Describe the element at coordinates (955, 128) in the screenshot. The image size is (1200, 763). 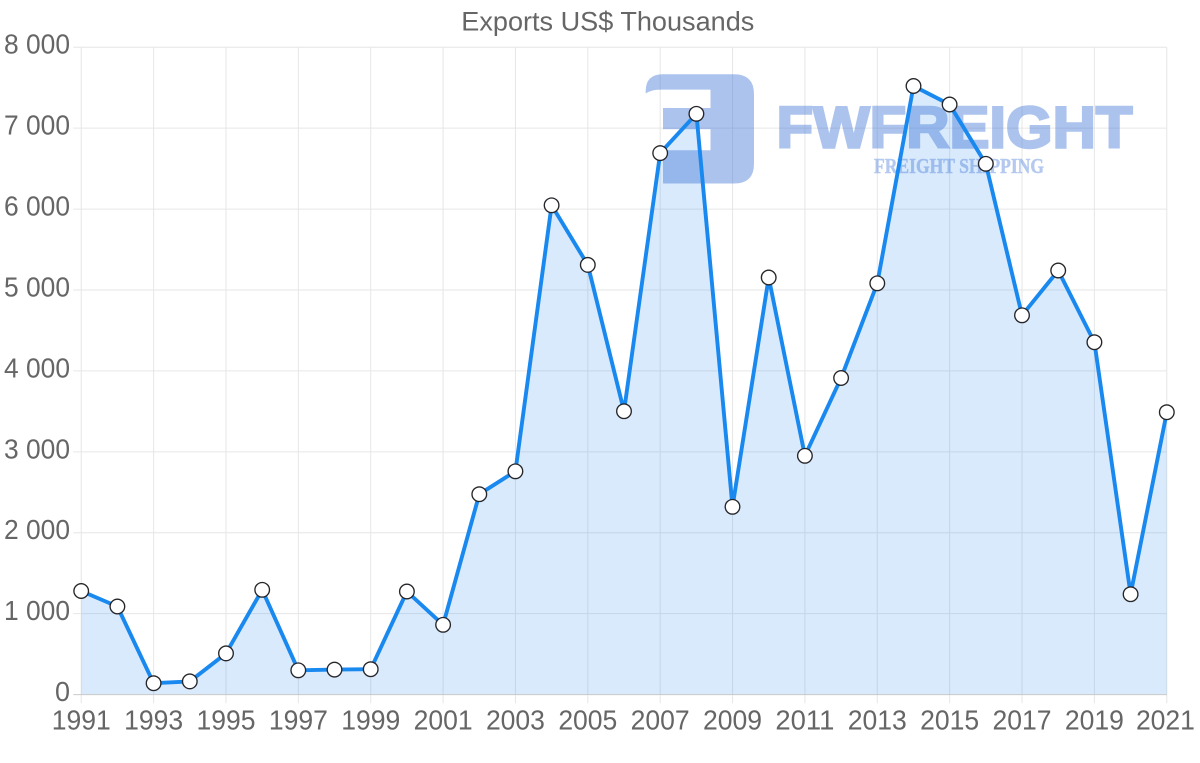
I see `svg-text: FWFREIGHT` at that location.